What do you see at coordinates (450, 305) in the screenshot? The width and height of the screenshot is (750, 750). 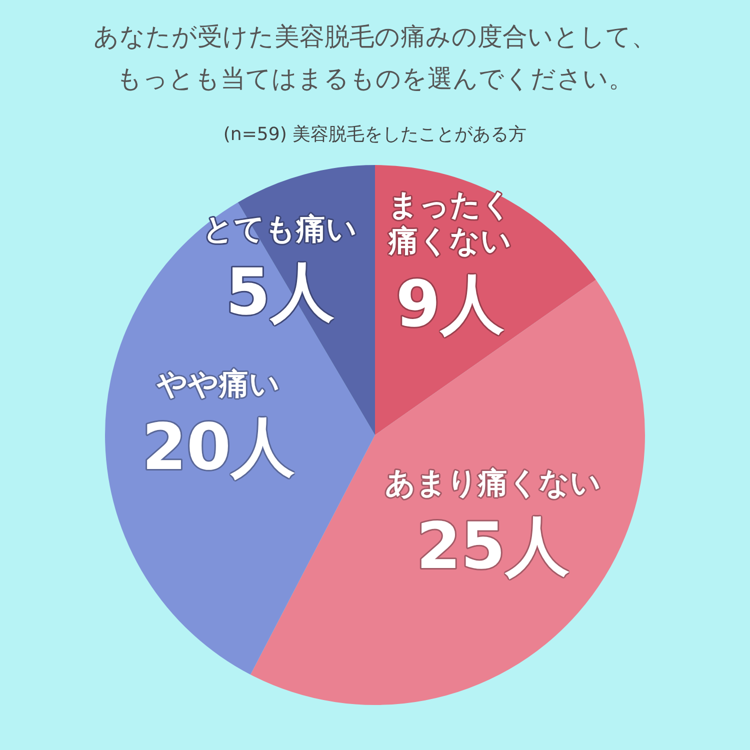 I see `data-label: 9人` at bounding box center [450, 305].